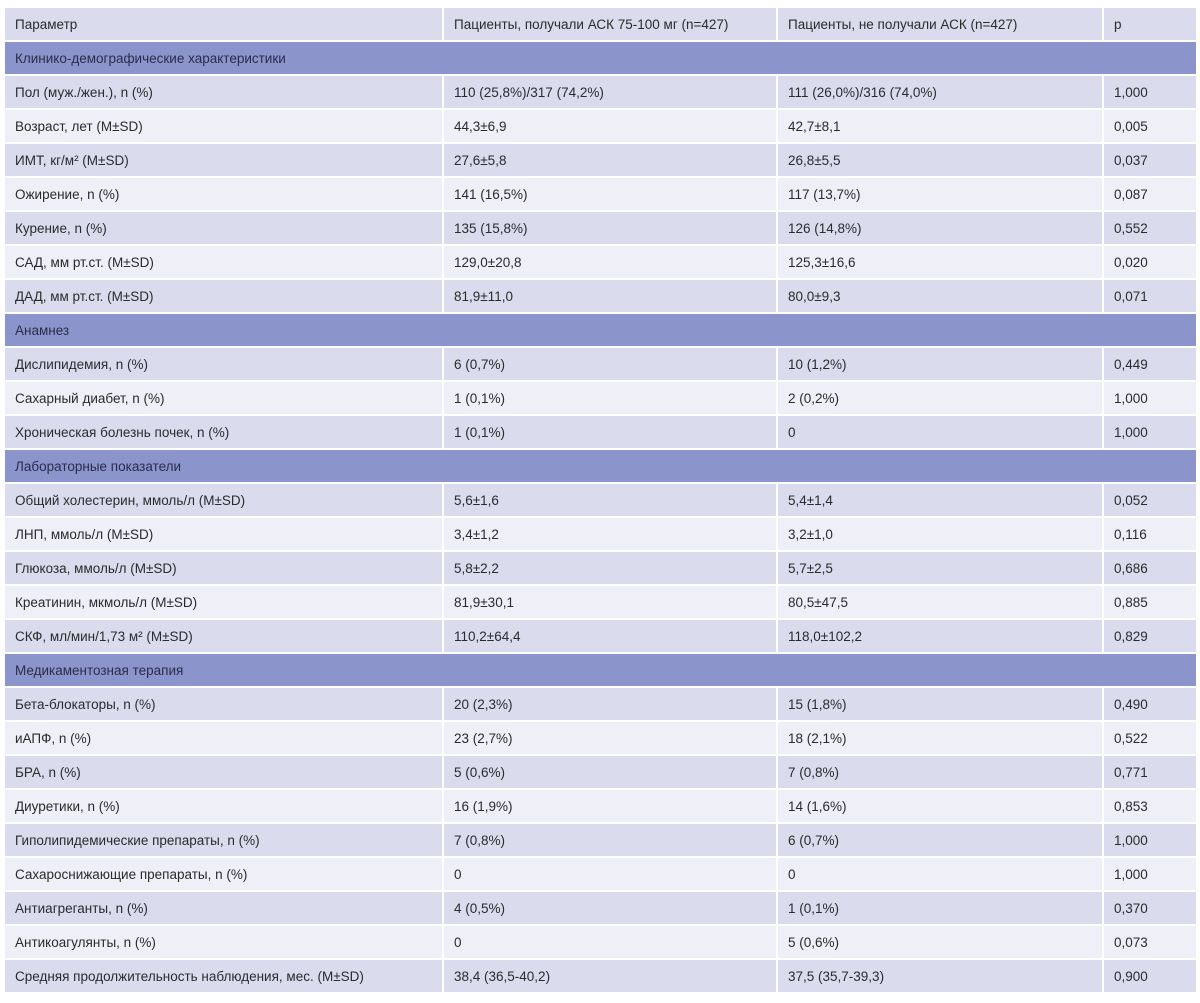 The image size is (1200, 1003). Describe the element at coordinates (224, 262) in the screenshot. I see `cell-parameter: САД, мм рт.ст. (M±SD)` at that location.